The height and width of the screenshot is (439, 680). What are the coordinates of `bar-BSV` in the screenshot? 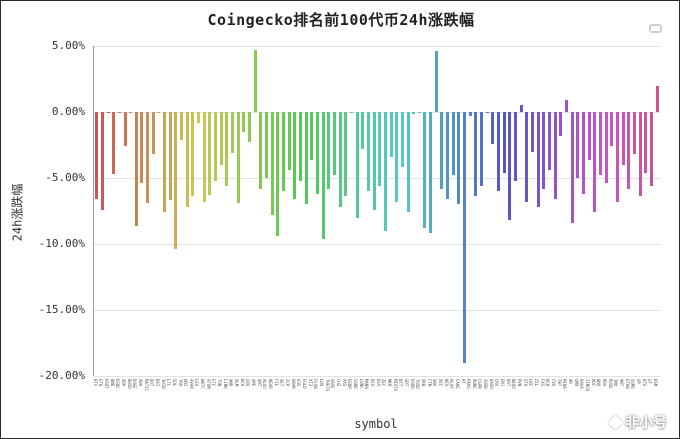 It's located at (380, 149).